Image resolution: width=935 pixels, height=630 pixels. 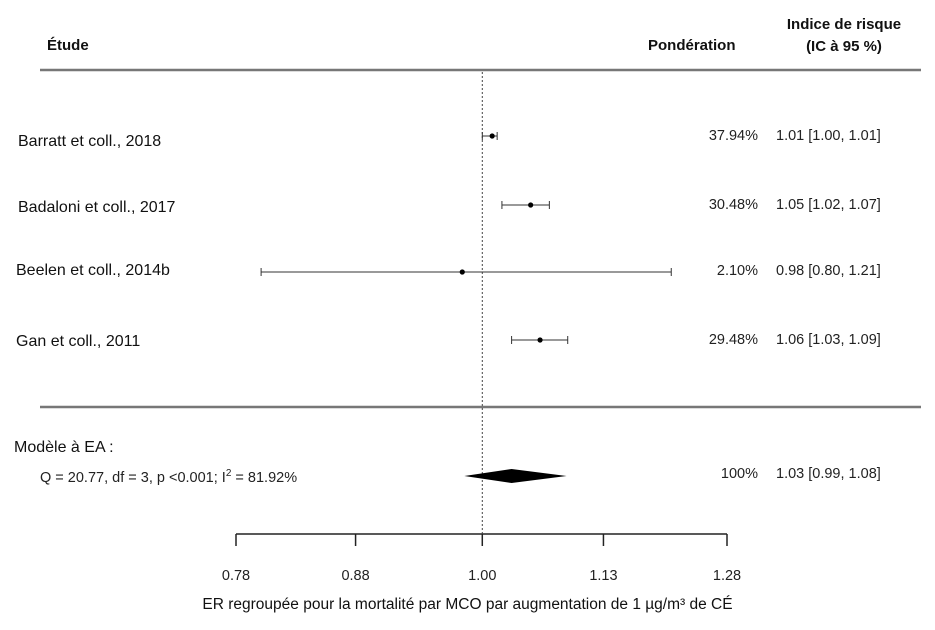 What do you see at coordinates (90, 141) in the screenshot?
I see `study-name-1: Barratt et coll., 2018` at bounding box center [90, 141].